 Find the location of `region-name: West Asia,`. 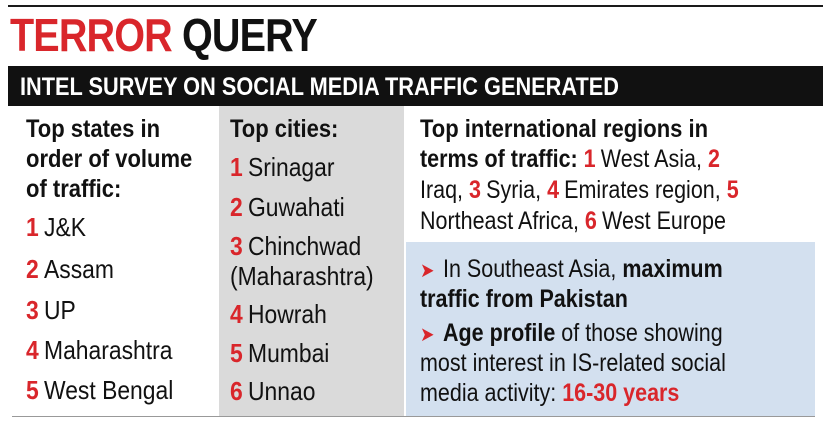

region-name: West Asia, is located at coordinates (651, 159).